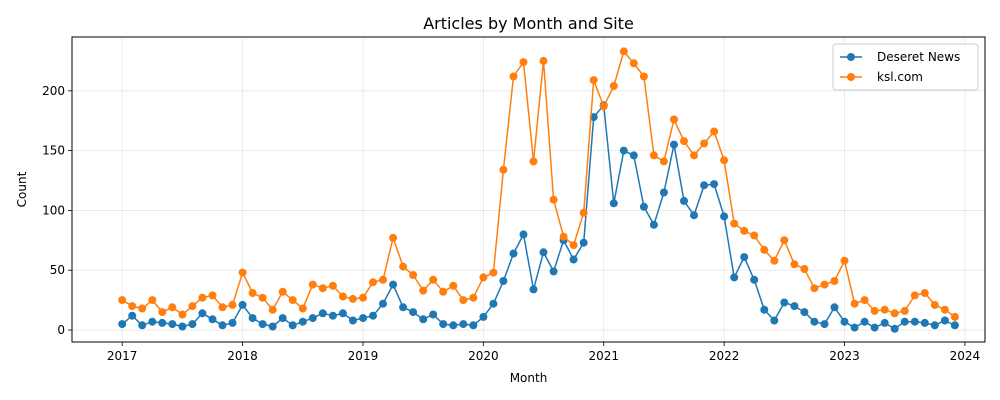 The height and width of the screenshot is (400, 1000). I want to click on legend: Deseret News ksl.com, so click(905, 67).